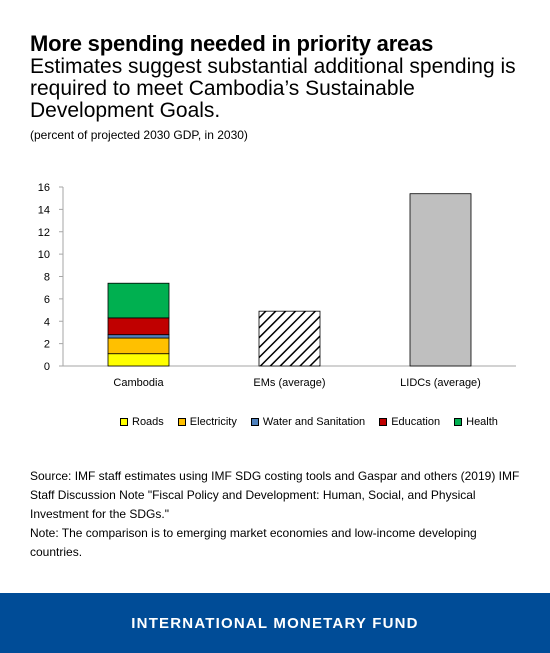 This screenshot has height=653, width=550. Describe the element at coordinates (289, 383) in the screenshot. I see `x-tick-label: EMs (average)` at that location.